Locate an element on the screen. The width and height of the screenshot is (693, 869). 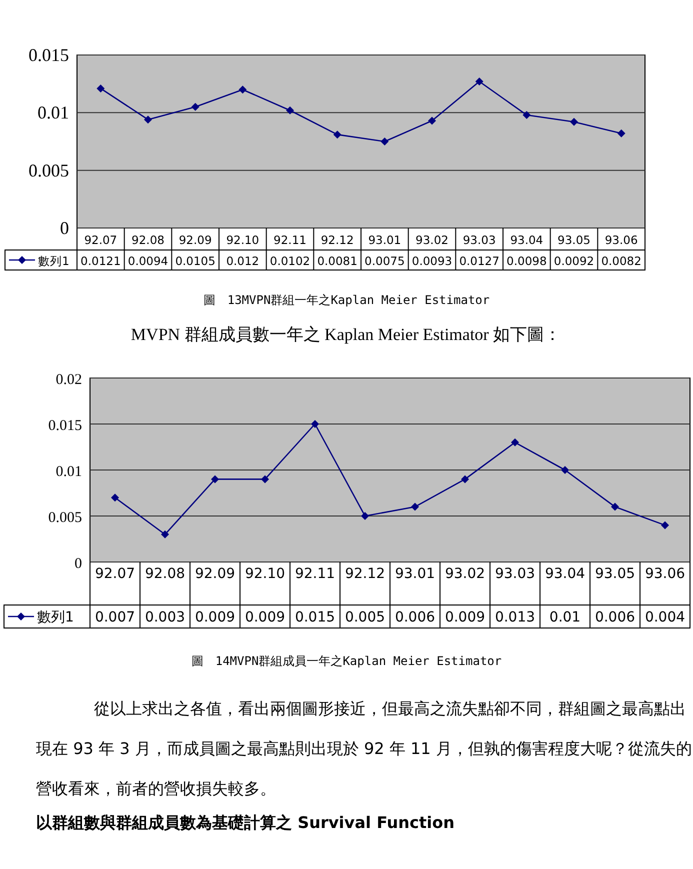
data-label: 0.0075 is located at coordinates (384, 261).